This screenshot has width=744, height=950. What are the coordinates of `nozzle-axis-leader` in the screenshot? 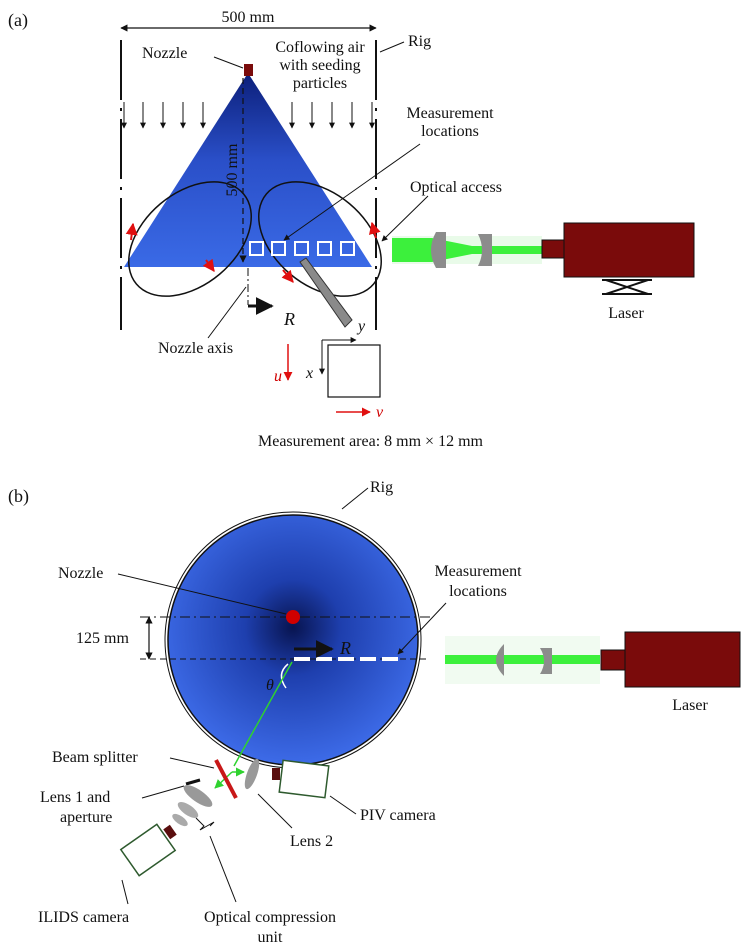 It's located at (227, 312).